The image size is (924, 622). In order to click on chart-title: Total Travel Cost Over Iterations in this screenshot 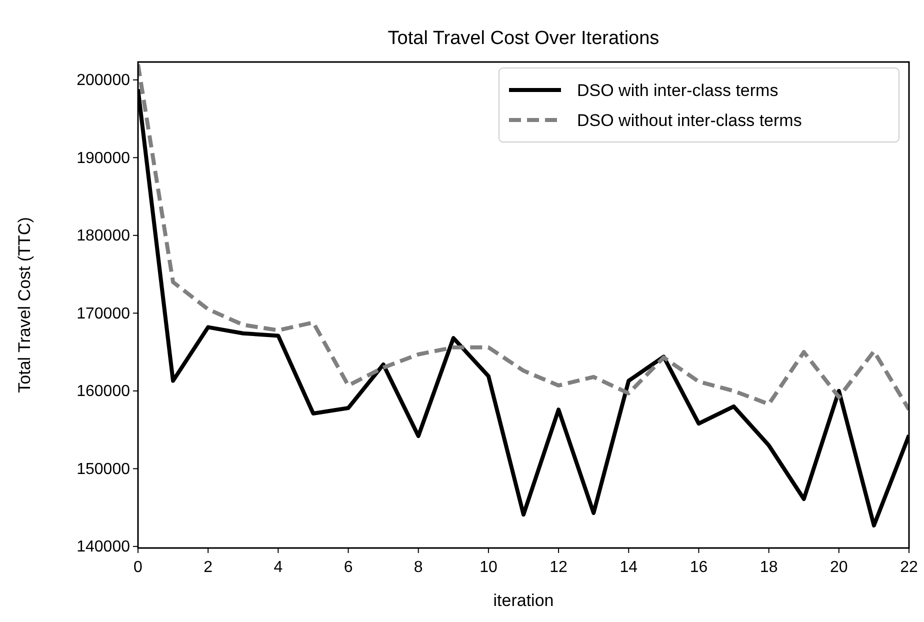, I will do `click(524, 38)`.